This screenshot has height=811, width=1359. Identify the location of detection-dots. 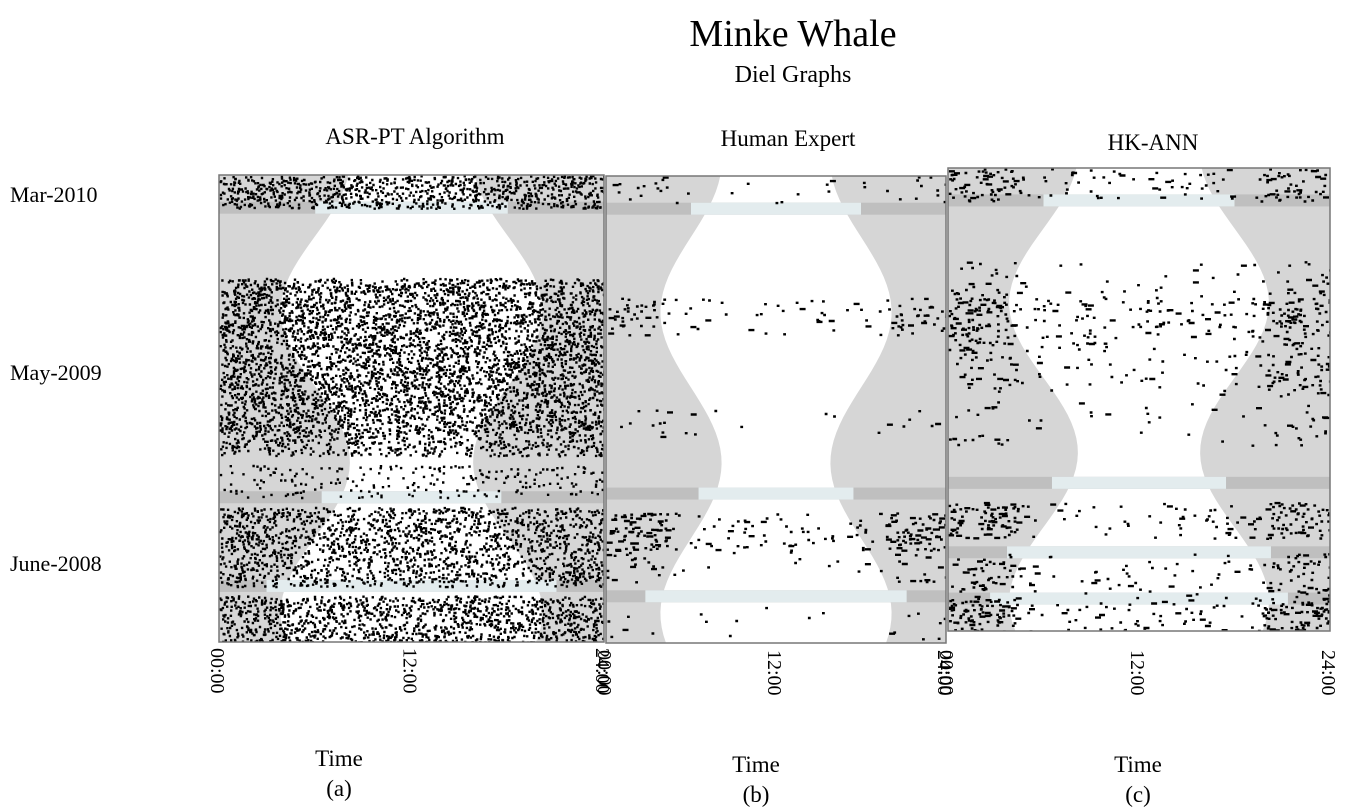
(776, 408).